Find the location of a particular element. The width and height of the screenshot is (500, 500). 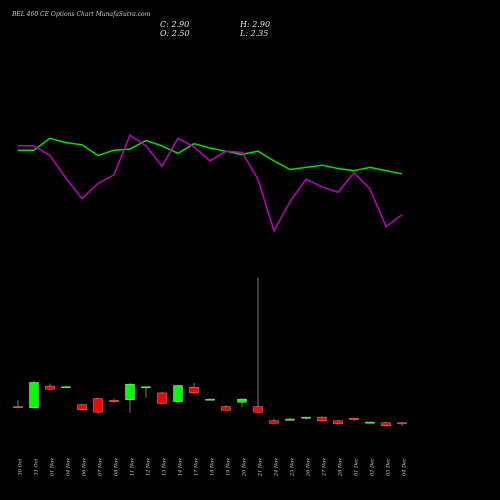

chart-title: BEL 460 CE Options Chart MunafaSutra.com is located at coordinates (81, 14).